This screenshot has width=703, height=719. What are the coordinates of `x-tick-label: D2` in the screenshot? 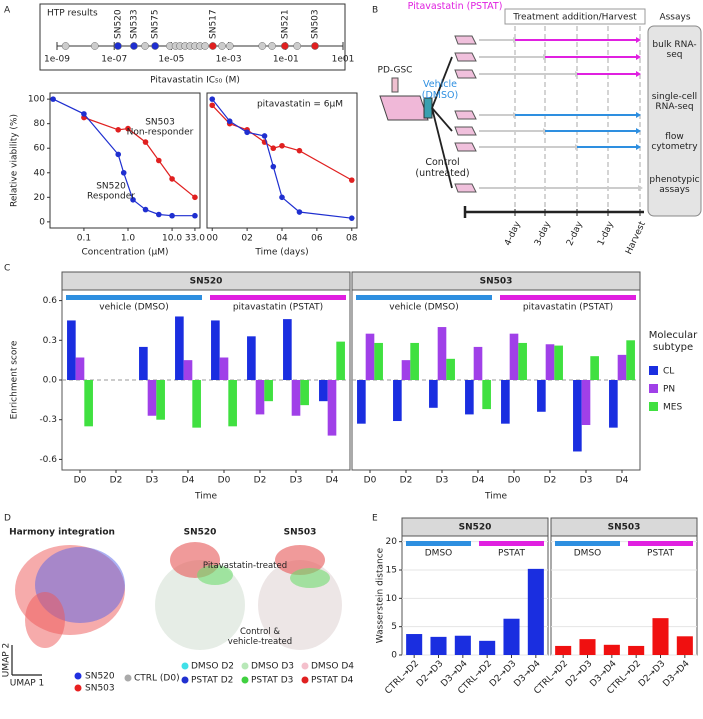 It's located at (550, 481).